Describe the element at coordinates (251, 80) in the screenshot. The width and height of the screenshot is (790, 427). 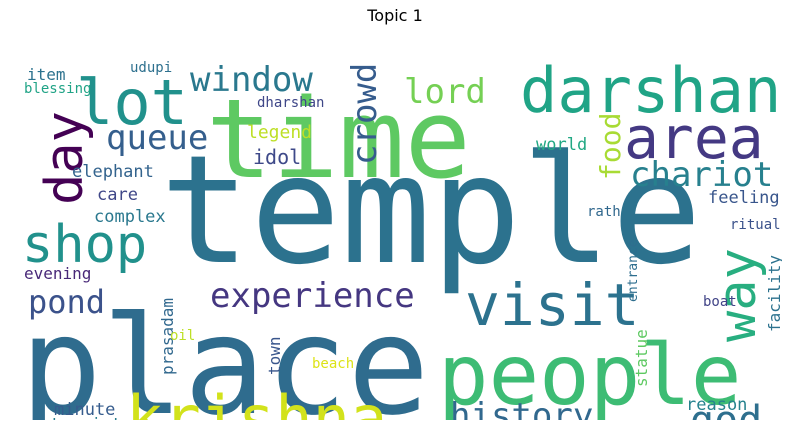
I see `word-window: window` at that location.